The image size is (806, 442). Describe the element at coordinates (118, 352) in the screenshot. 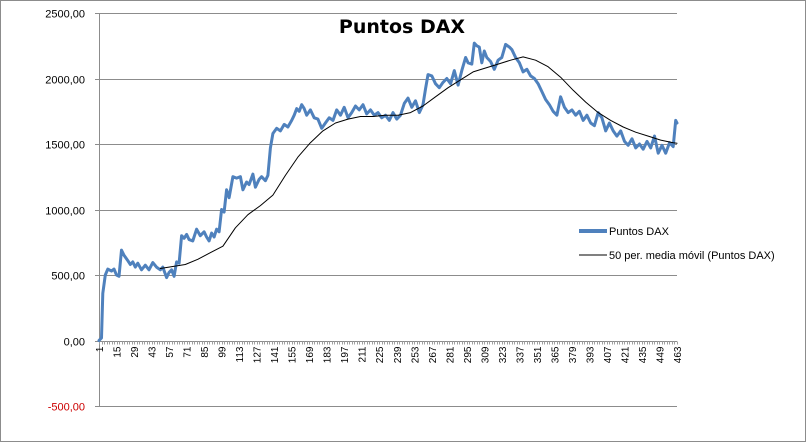

I see `x-tick-label: 15` at that location.